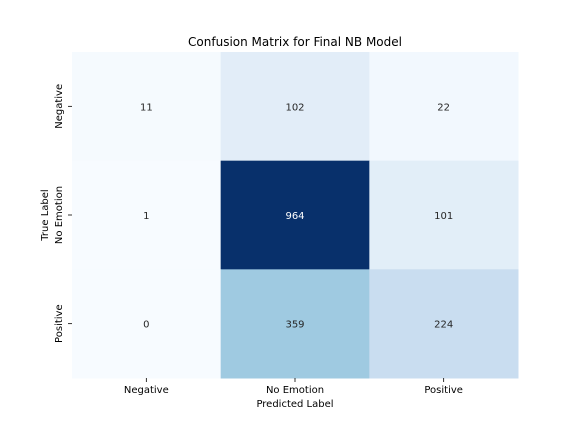  I want to click on chart-title: Confusion Matrix for Final NB Model, so click(295, 42).